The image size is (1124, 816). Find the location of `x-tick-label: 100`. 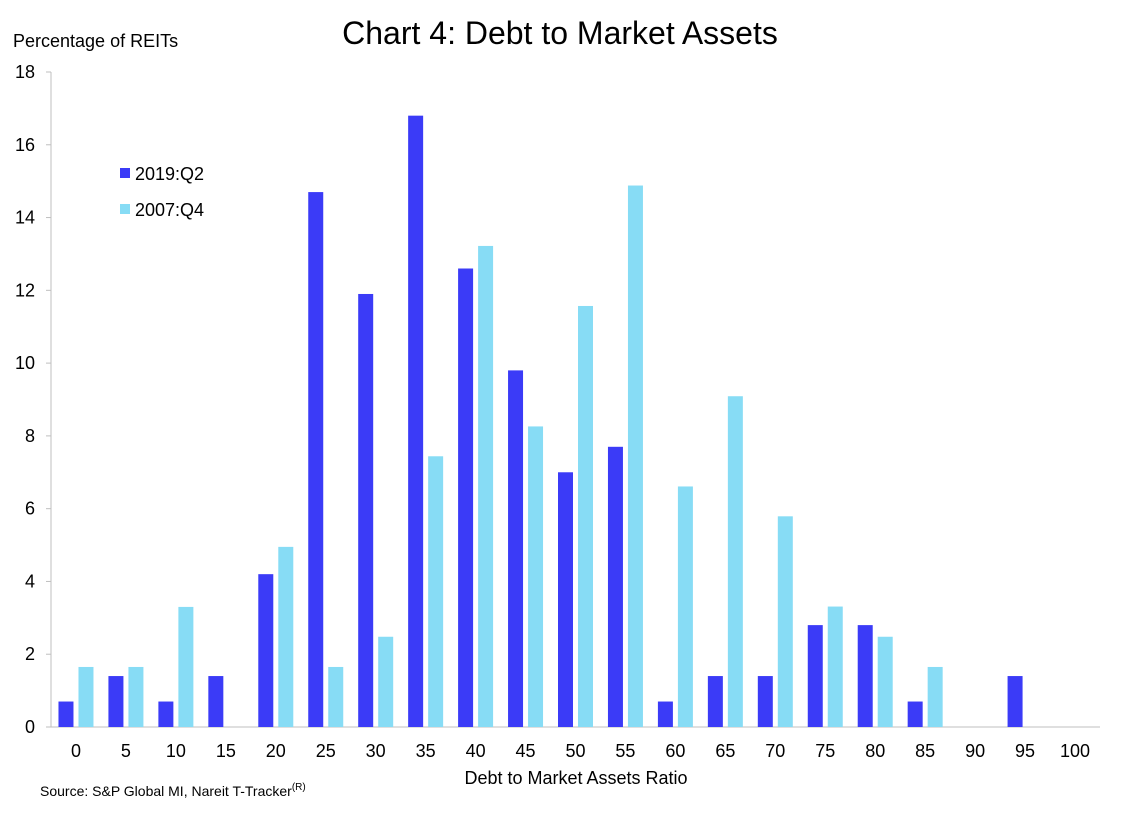

x-tick-label: 100 is located at coordinates (1075, 751).